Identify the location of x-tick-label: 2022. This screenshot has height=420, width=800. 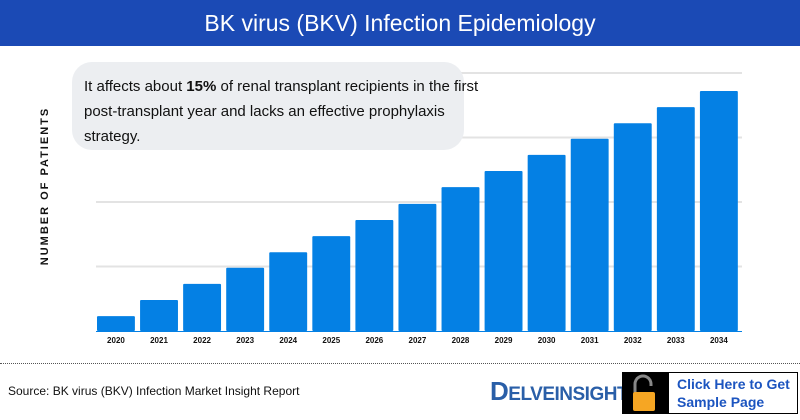
(202, 340).